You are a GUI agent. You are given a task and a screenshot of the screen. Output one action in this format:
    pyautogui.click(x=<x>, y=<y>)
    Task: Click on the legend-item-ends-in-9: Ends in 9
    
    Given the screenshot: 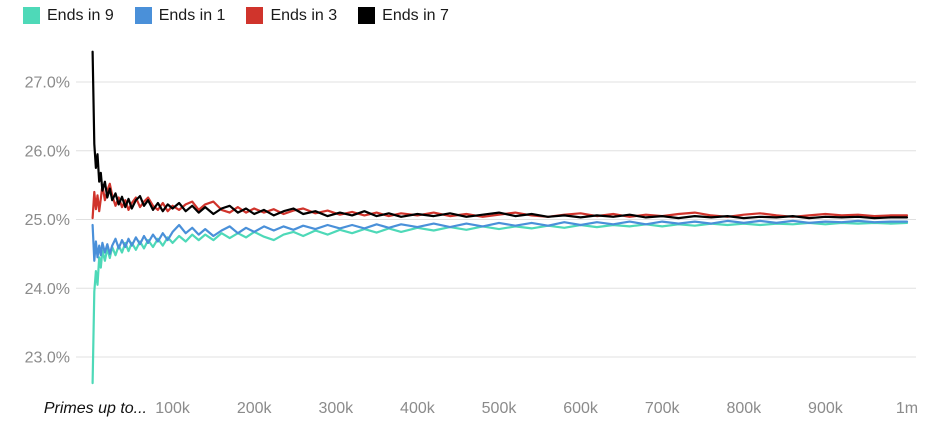 What is the action you would take?
    pyautogui.click(x=68, y=15)
    